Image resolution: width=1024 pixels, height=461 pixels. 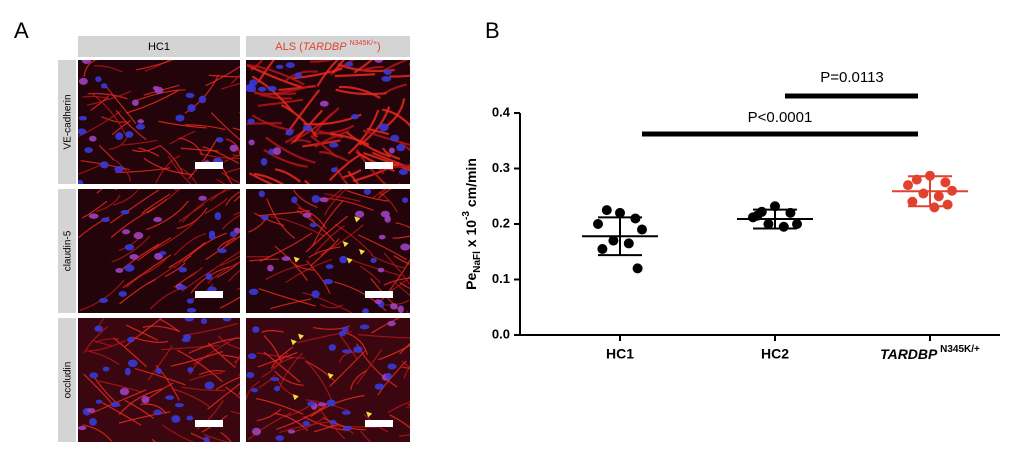 What do you see at coordinates (68, 121) in the screenshot?
I see `row-label: VE-cadherin` at bounding box center [68, 121].